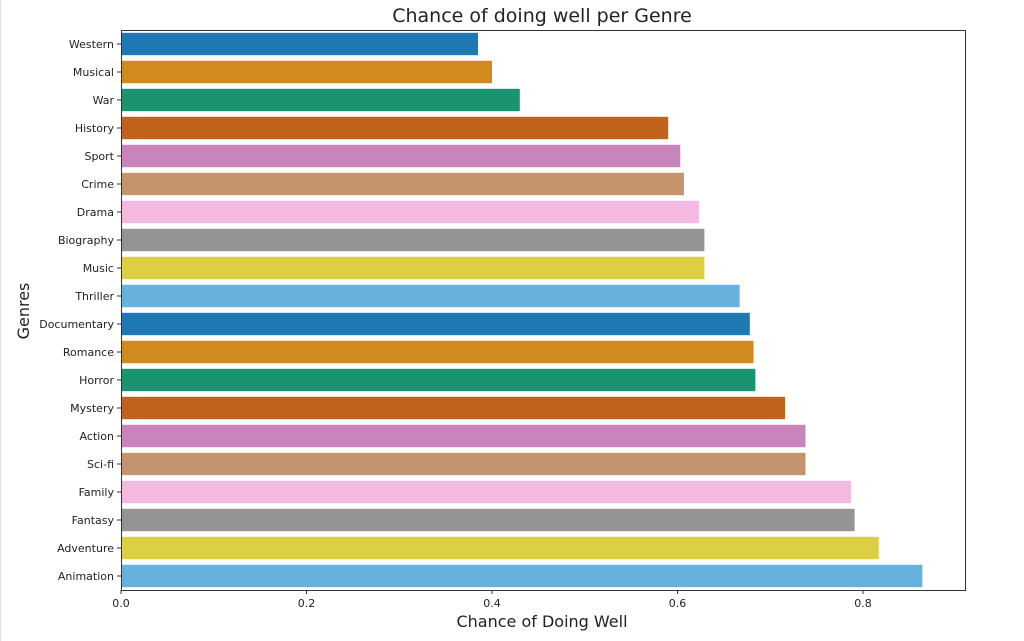 The image size is (1024, 641). Describe the element at coordinates (23, 311) in the screenshot. I see `y-axis-label: Genres` at that location.